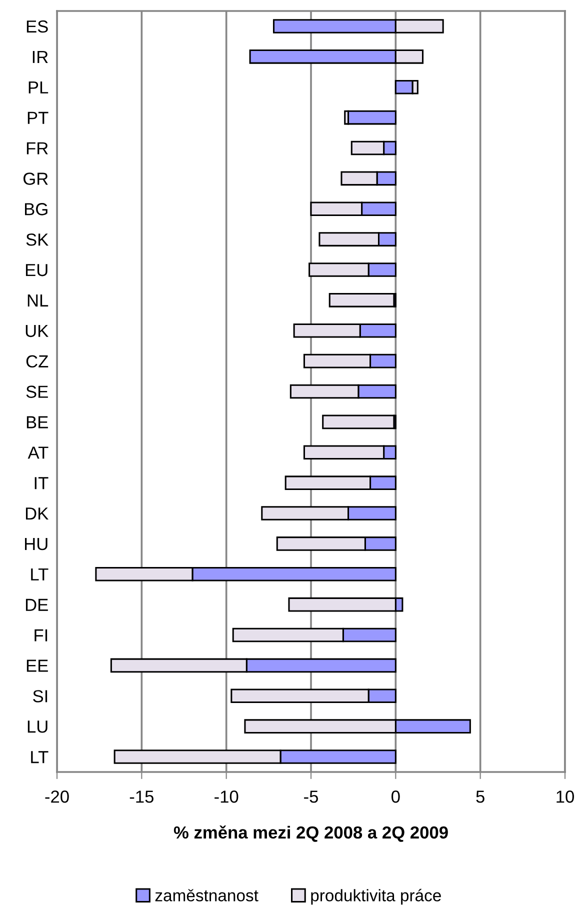 The height and width of the screenshot is (913, 578). I want to click on y-tick-label: HU, so click(36, 544).